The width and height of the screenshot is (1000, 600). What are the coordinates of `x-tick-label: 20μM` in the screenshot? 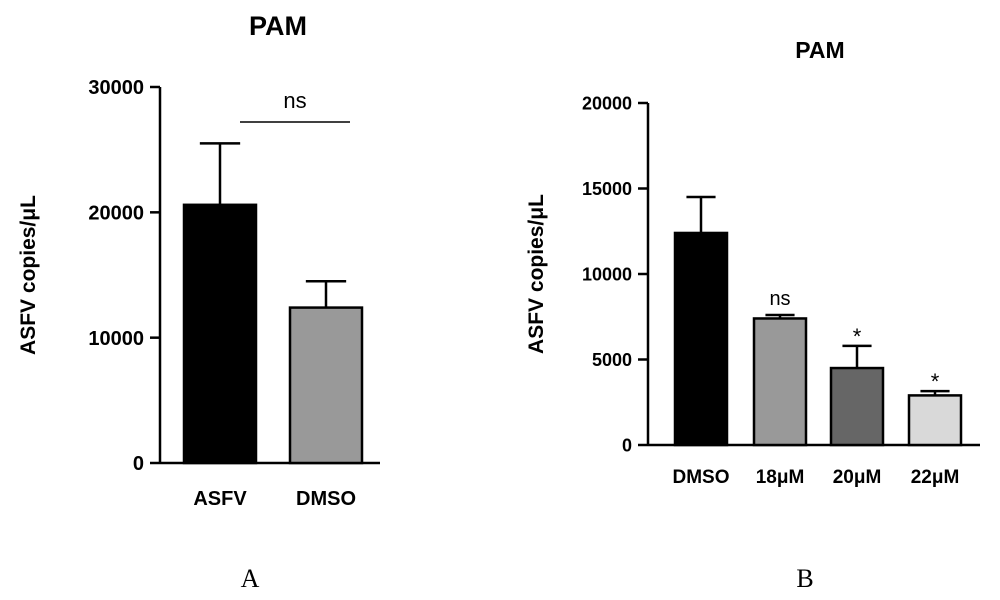 It's located at (857, 477).